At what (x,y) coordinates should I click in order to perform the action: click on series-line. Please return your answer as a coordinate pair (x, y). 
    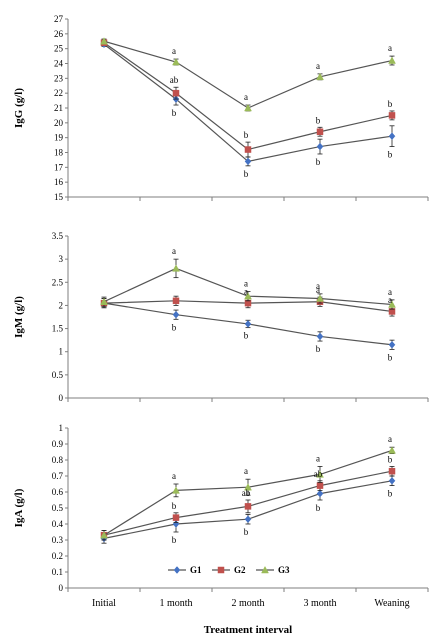
    Looking at the image, I should click on (248, 74).